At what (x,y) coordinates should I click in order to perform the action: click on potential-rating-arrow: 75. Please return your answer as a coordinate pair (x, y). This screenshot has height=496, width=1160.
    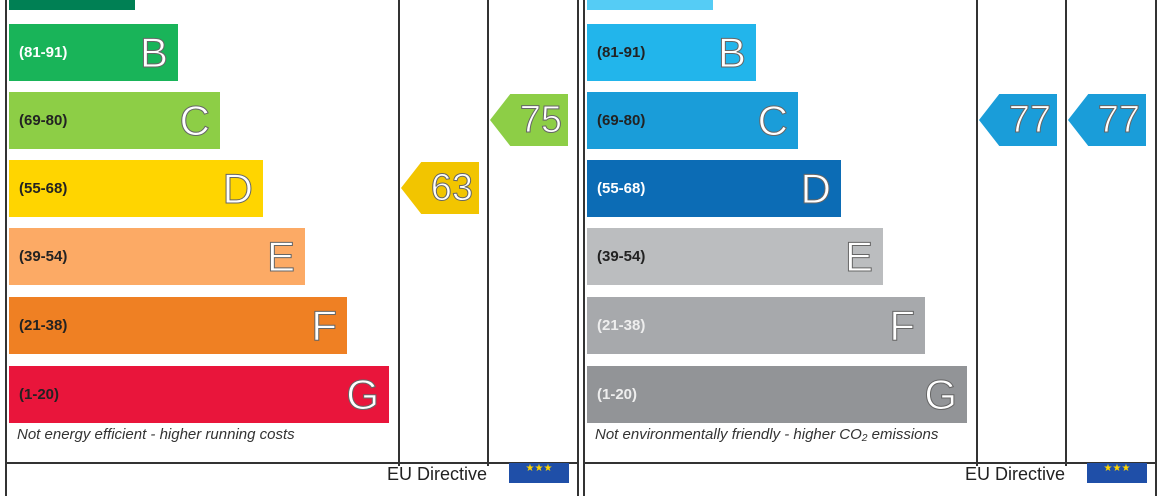
    Looking at the image, I should click on (529, 120).